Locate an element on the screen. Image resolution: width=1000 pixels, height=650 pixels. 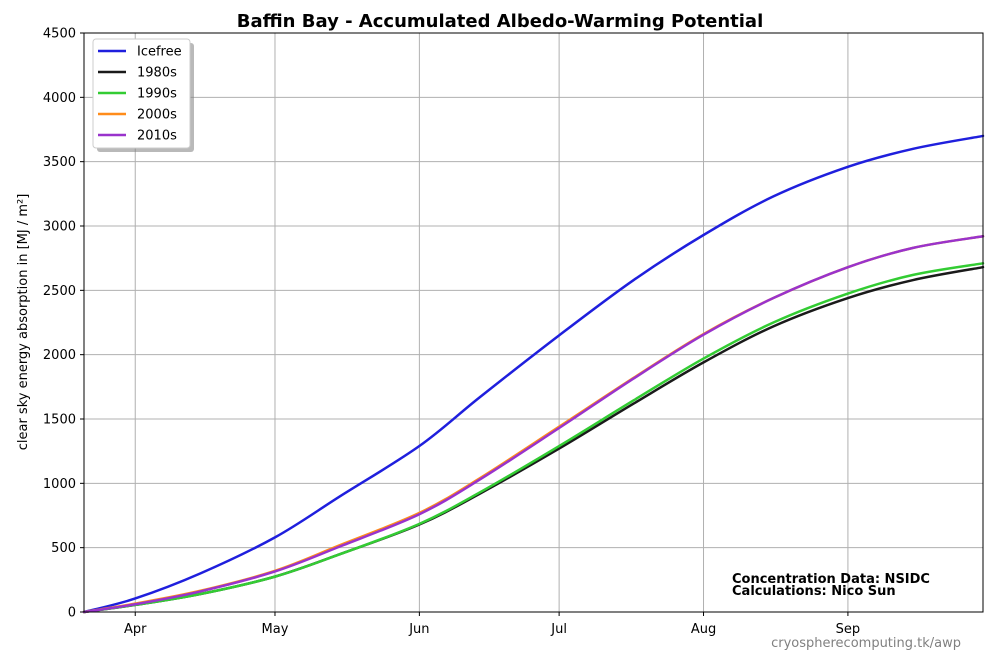
x-tick-label: Jun is located at coordinates (418, 629).